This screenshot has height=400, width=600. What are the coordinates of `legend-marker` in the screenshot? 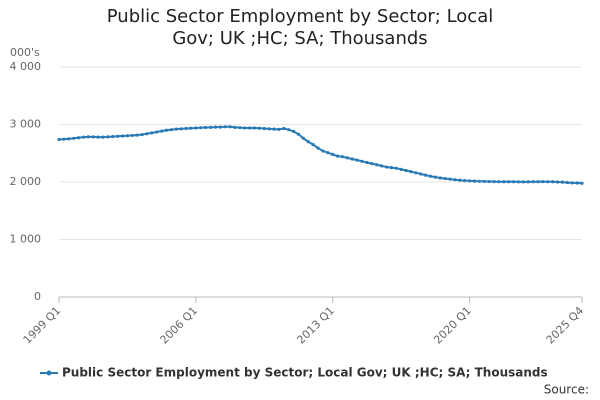 It's located at (49, 373).